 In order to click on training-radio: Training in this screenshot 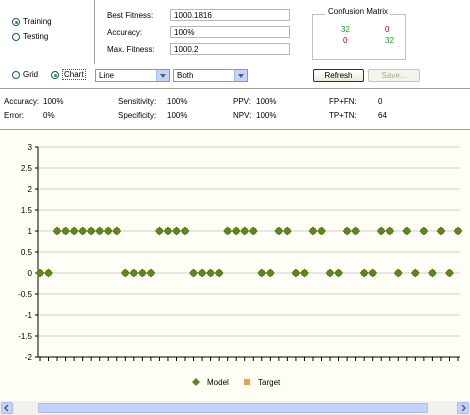, I will do `click(32, 21)`.